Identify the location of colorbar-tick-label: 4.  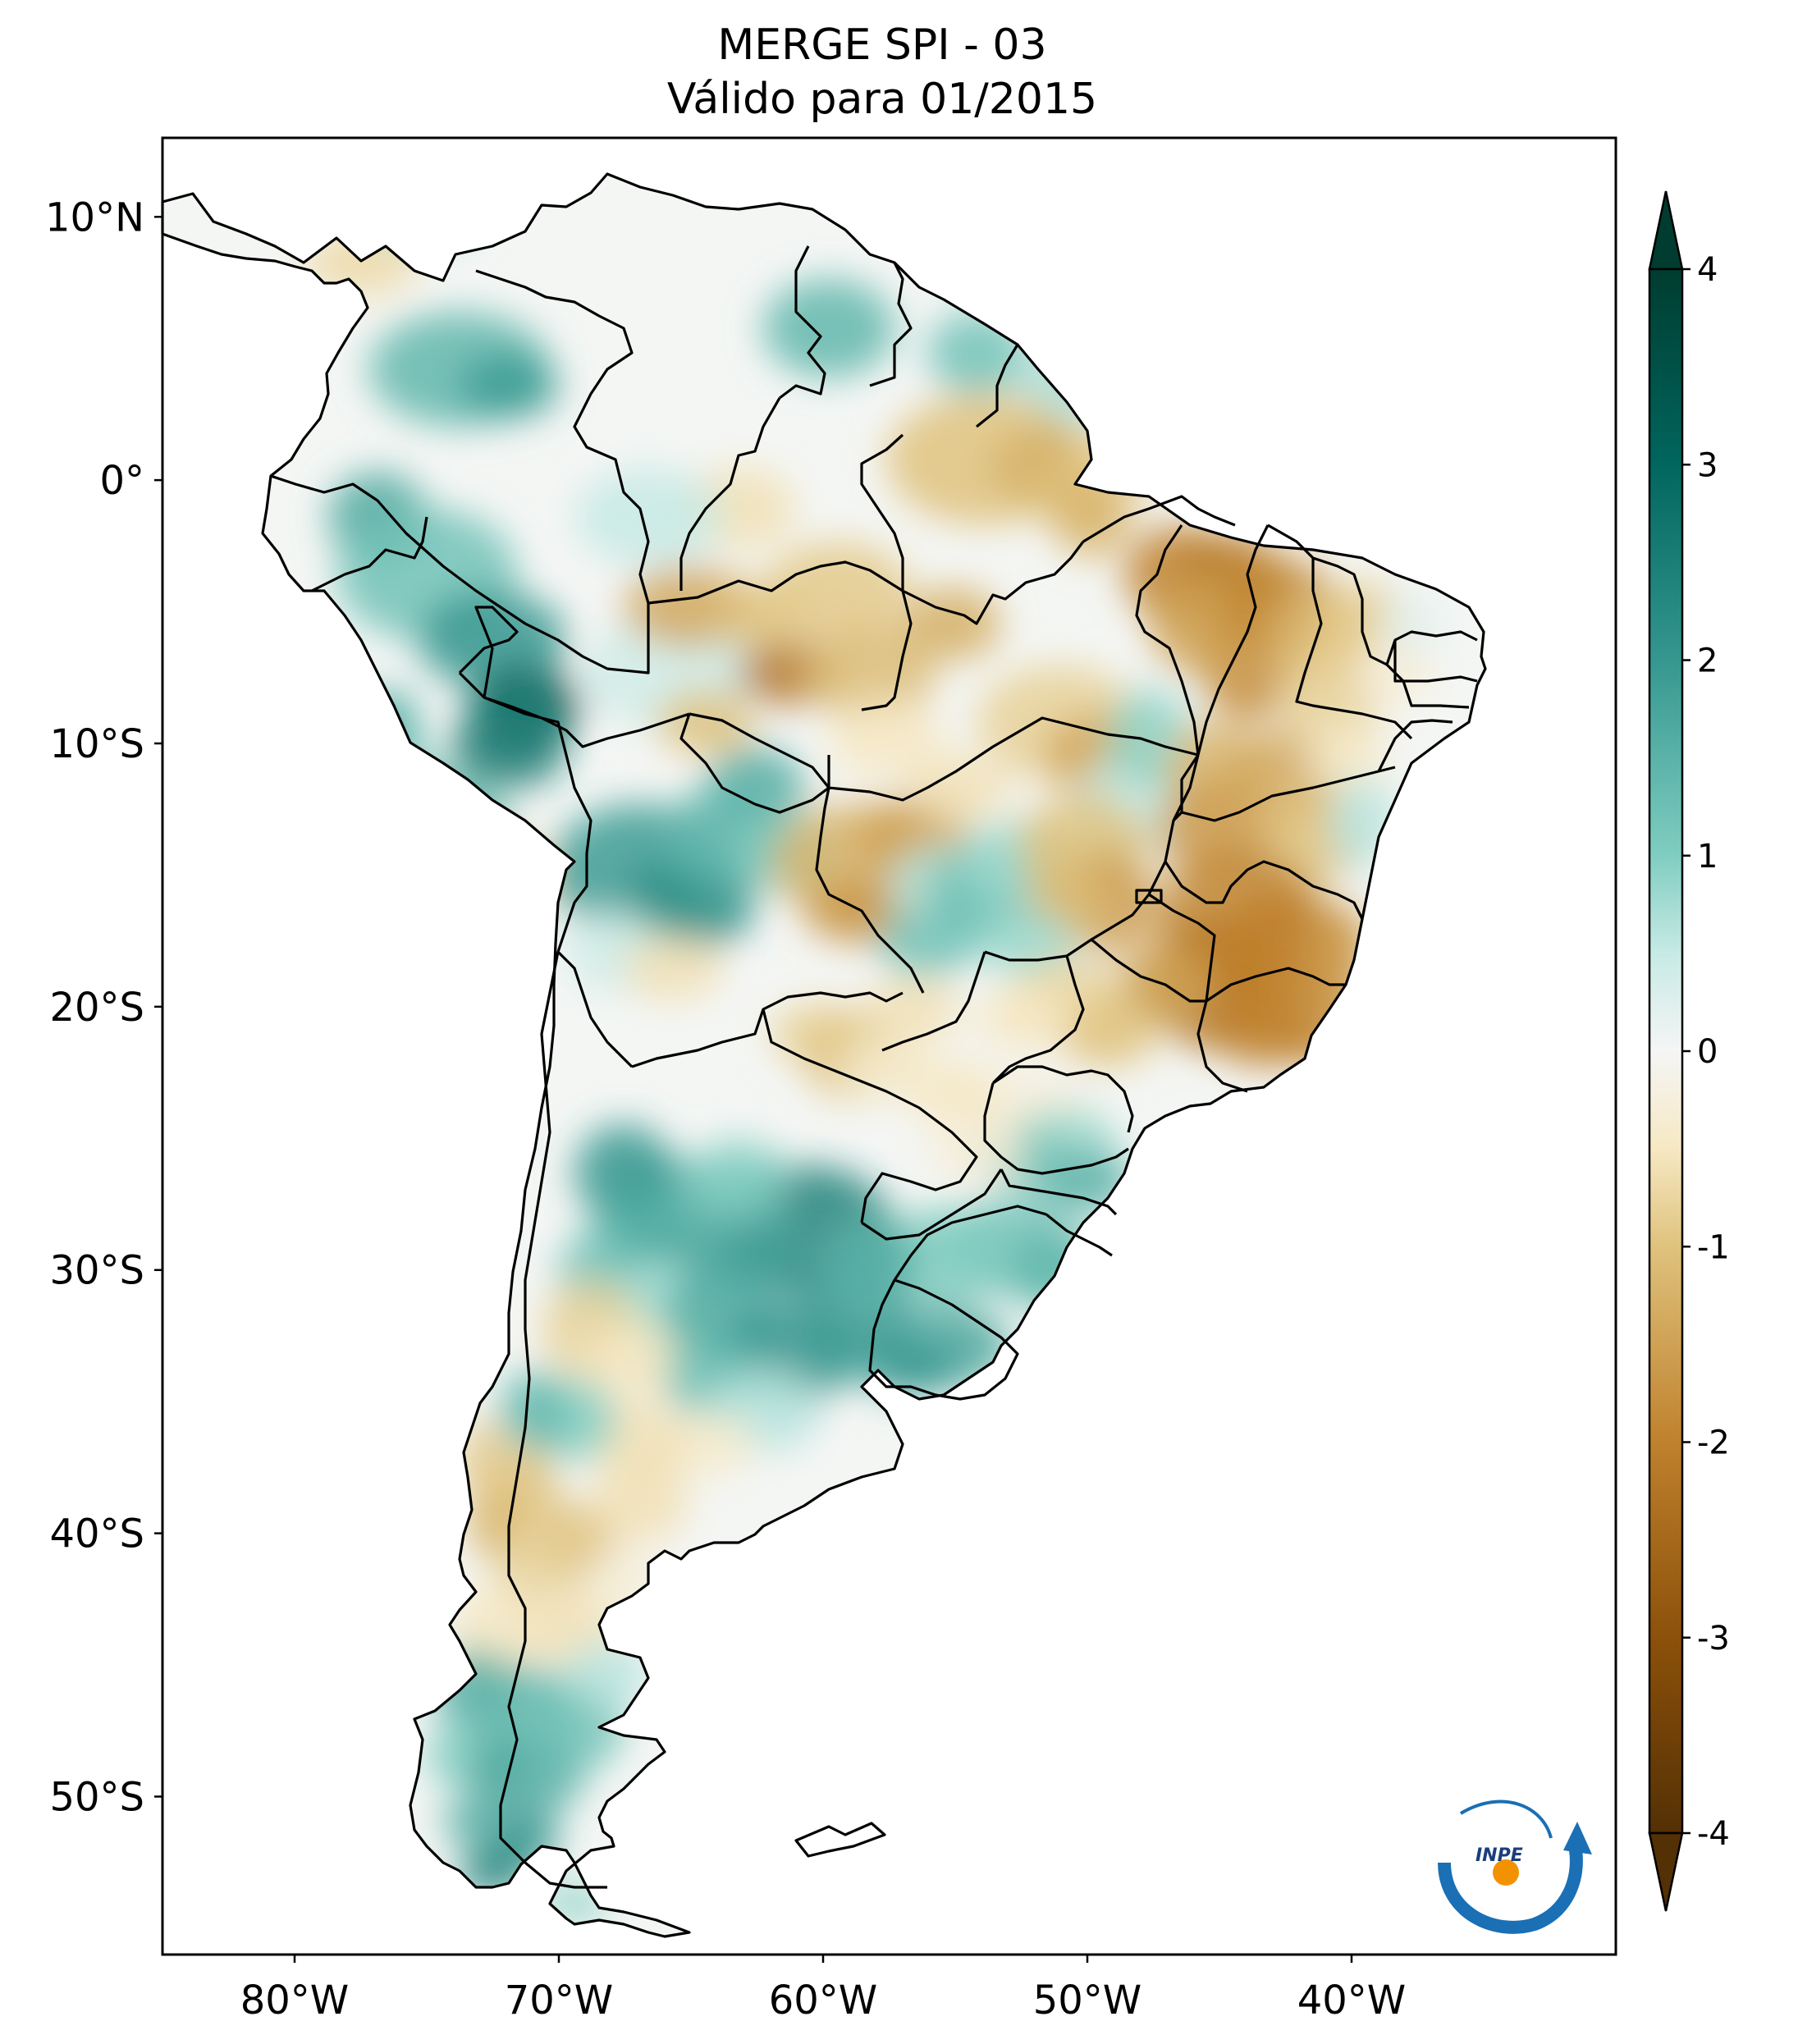
(1707, 270).